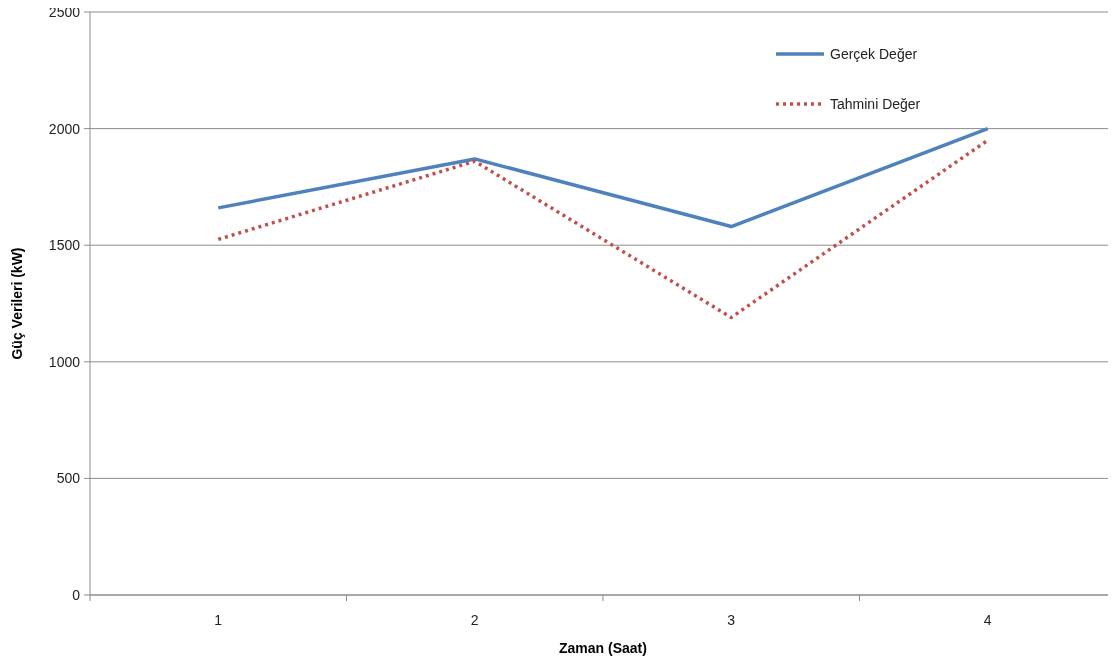 The height and width of the screenshot is (666, 1116). I want to click on y-tick-label: 0, so click(76, 594).